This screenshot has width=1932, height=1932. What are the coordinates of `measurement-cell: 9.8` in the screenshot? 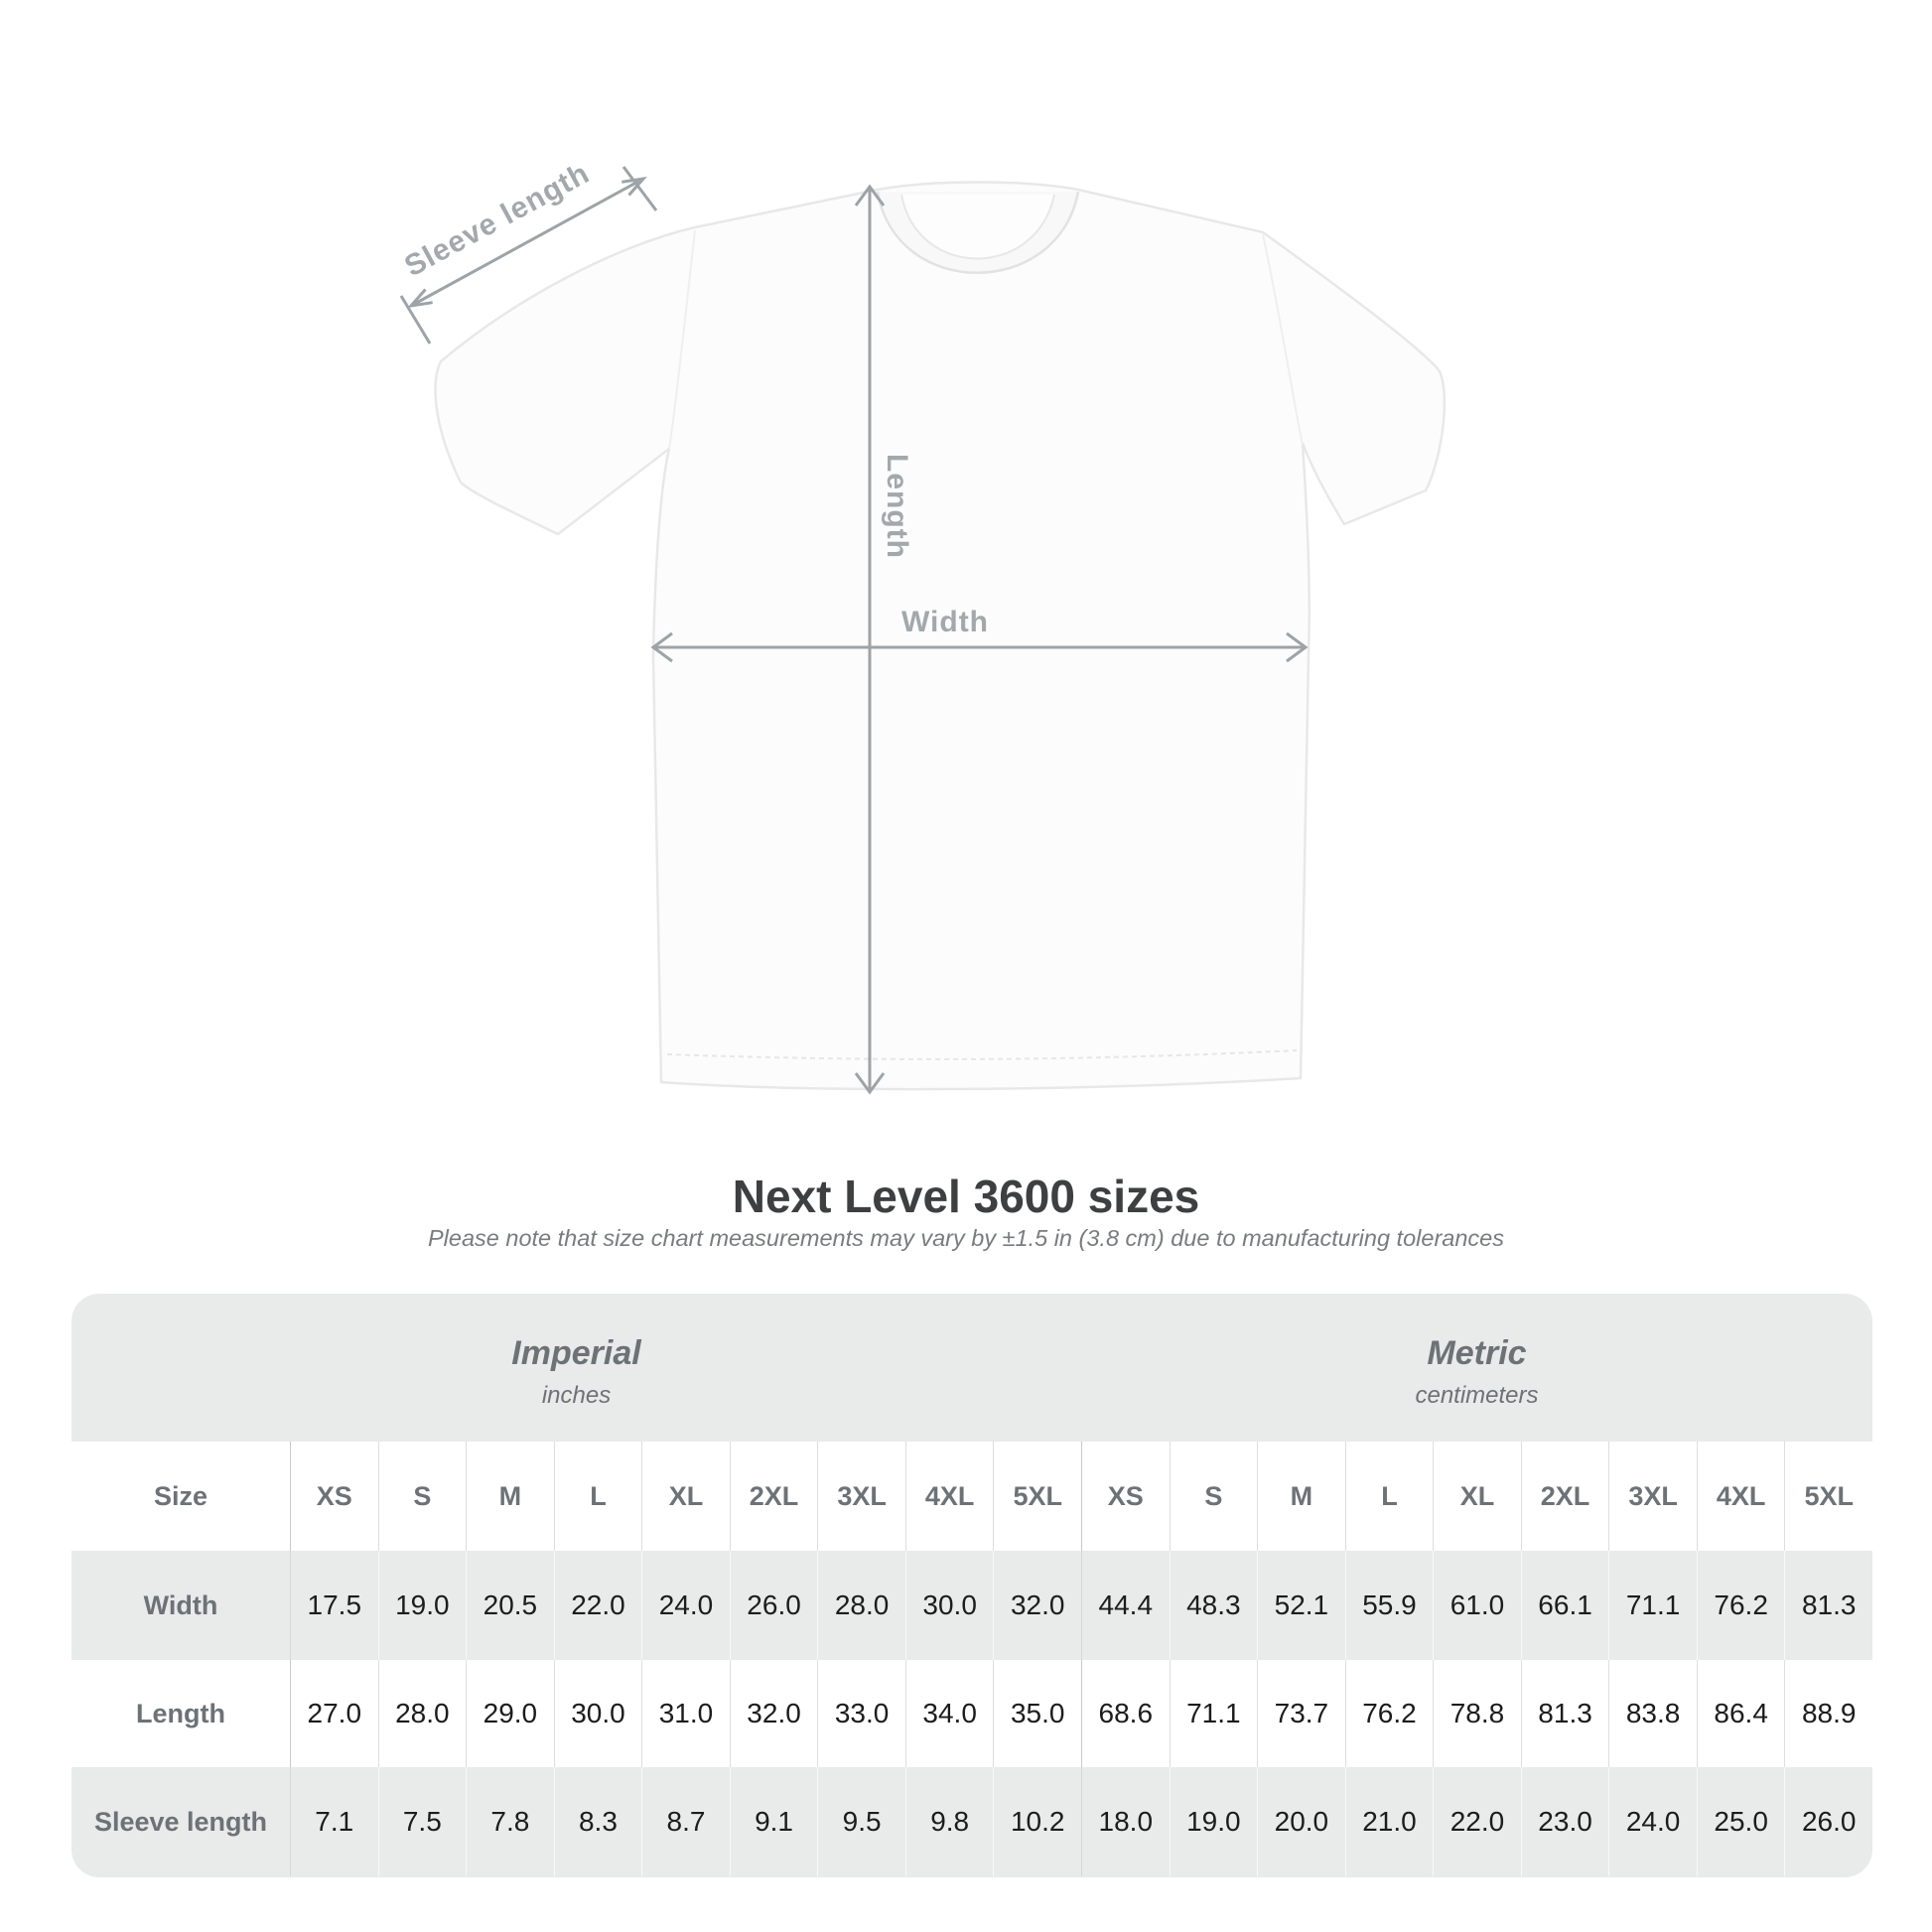 It's located at (949, 1822).